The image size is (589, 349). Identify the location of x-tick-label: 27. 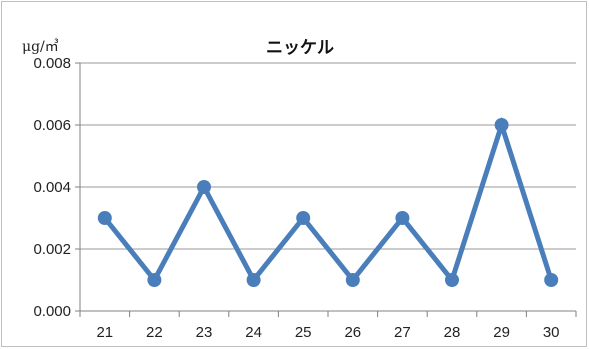
(402, 332).